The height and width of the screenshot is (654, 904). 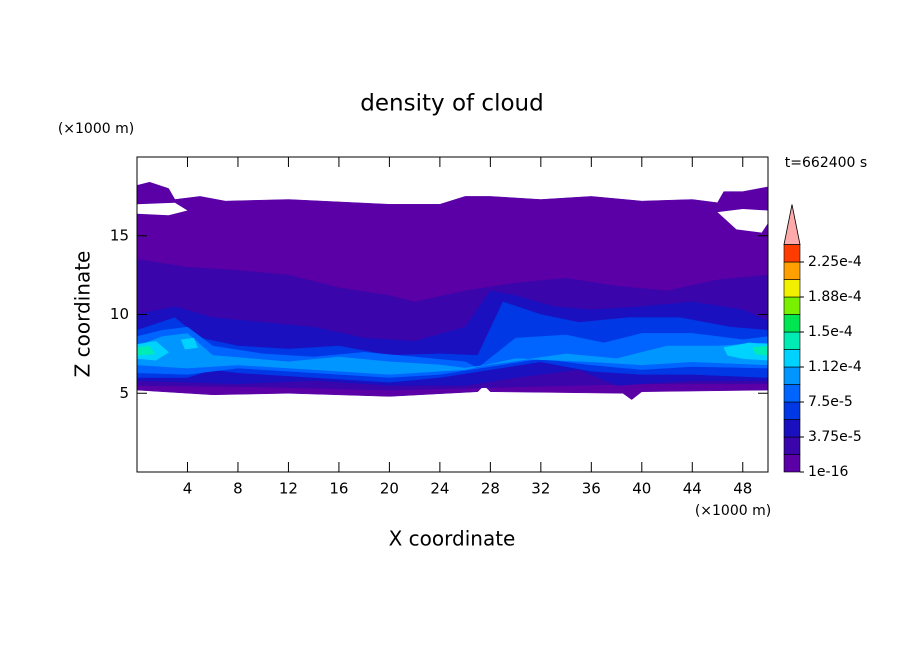 I want to click on colorbar-tick-label: 1.88e-4, so click(x=835, y=297).